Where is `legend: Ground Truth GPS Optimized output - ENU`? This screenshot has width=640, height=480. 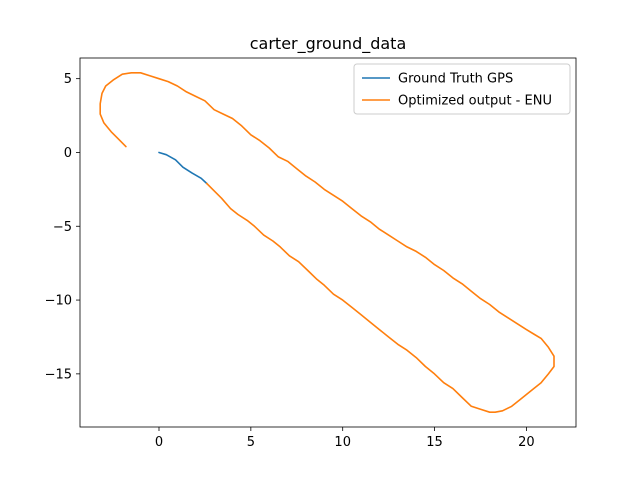 legend: Ground Truth GPS Optimized output - ENU is located at coordinates (462, 89).